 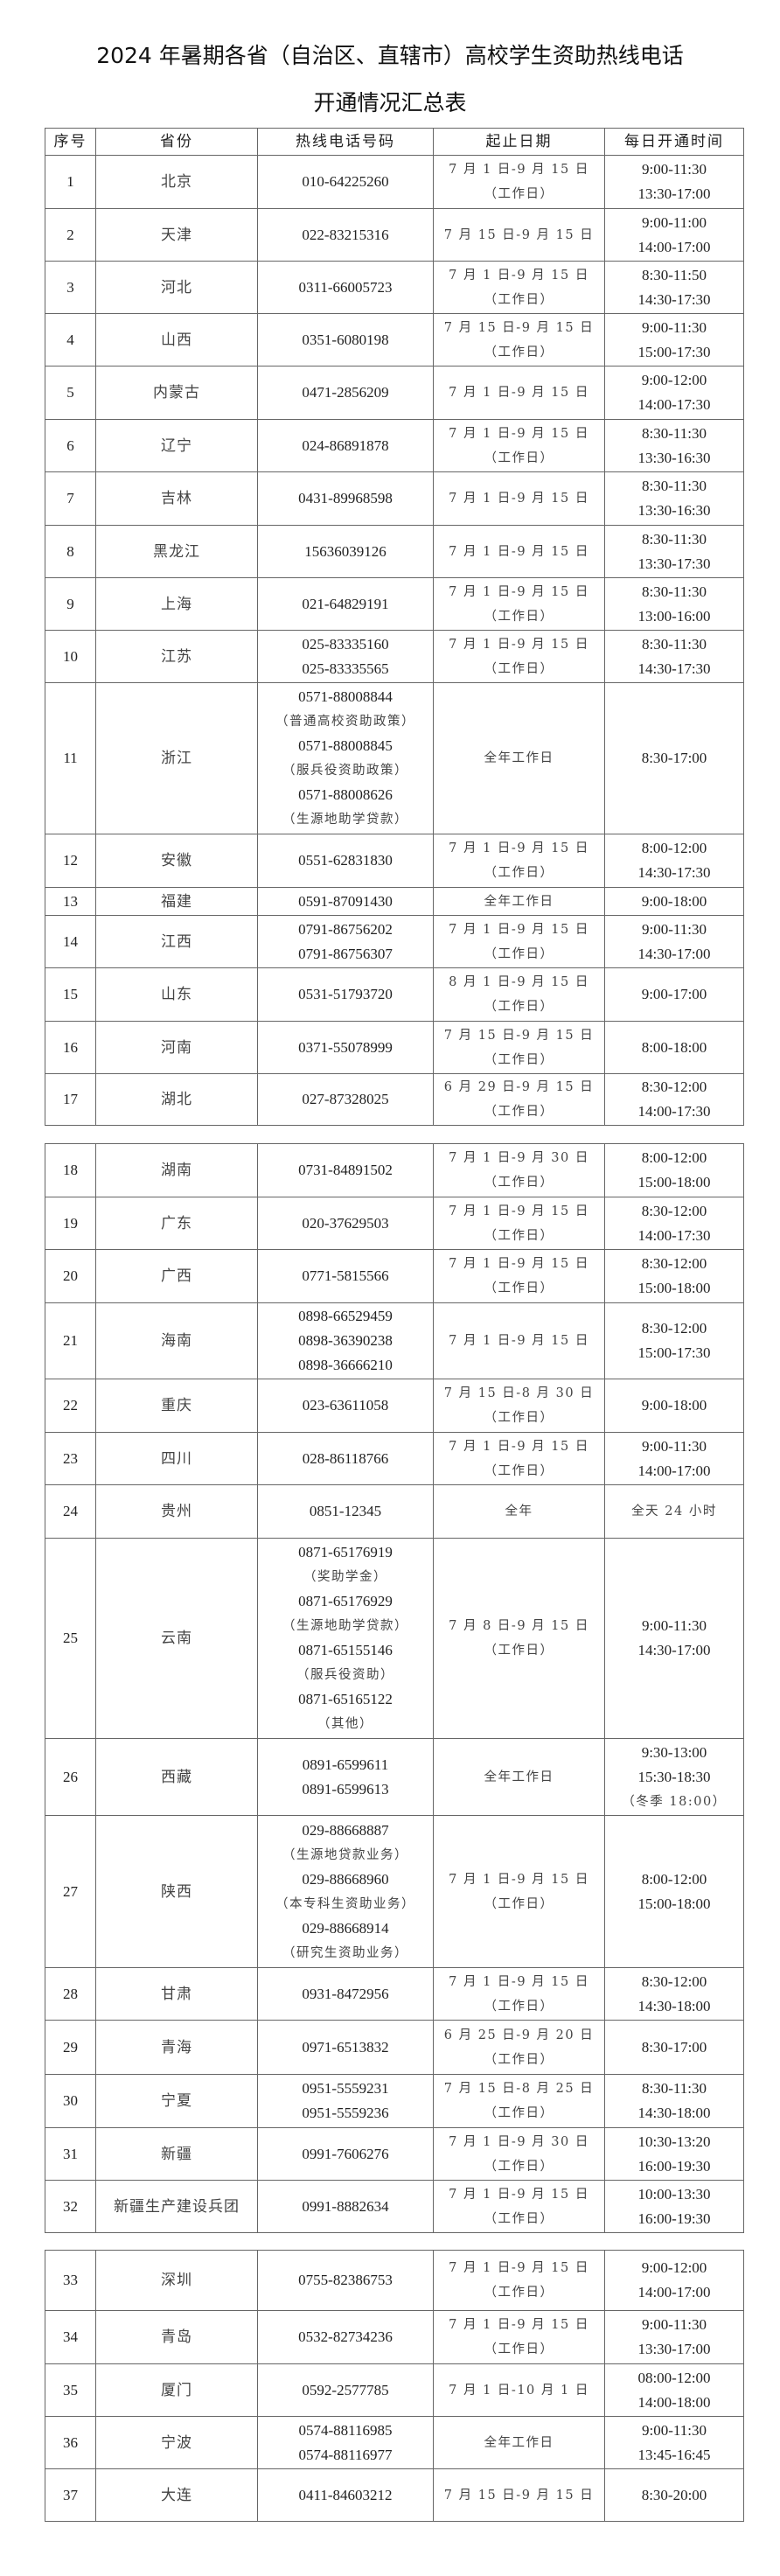 I want to click on province-name: 宁夏, so click(x=176, y=2101).